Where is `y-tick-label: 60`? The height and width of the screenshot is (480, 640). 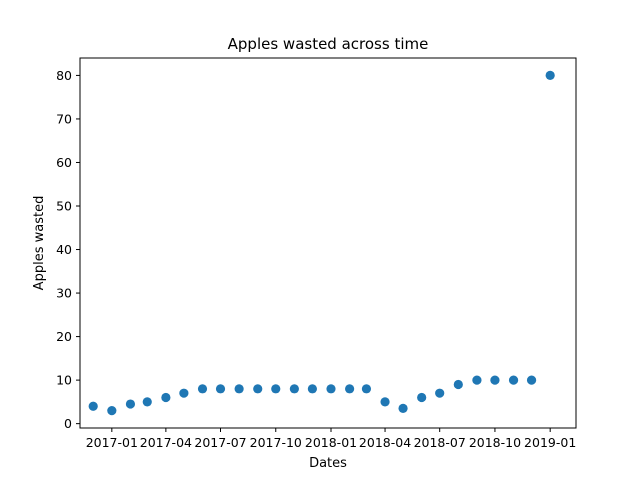
y-tick-label: 60 is located at coordinates (64, 162).